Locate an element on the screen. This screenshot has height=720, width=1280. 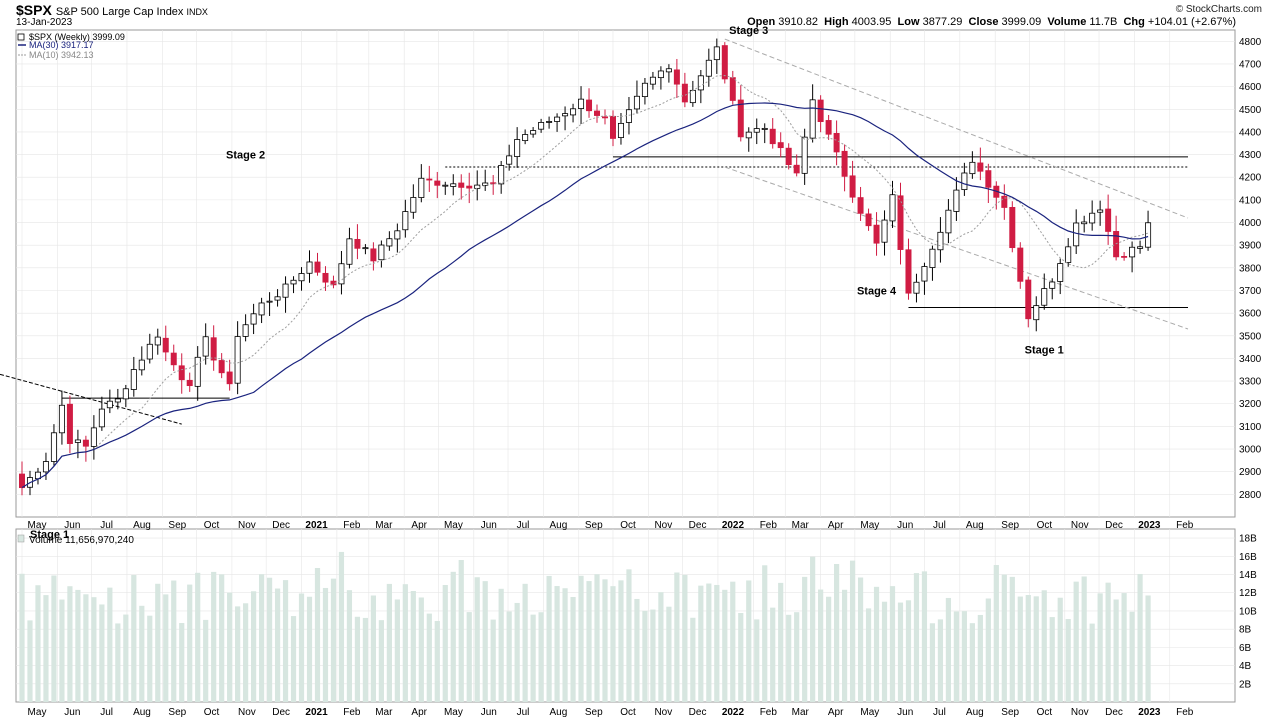
brand-watermark: © StockCharts.com is located at coordinates (1218, 9).